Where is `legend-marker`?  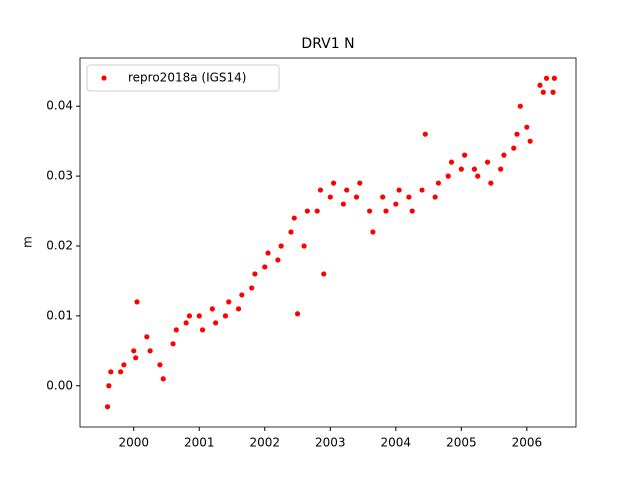
legend-marker is located at coordinates (104, 78).